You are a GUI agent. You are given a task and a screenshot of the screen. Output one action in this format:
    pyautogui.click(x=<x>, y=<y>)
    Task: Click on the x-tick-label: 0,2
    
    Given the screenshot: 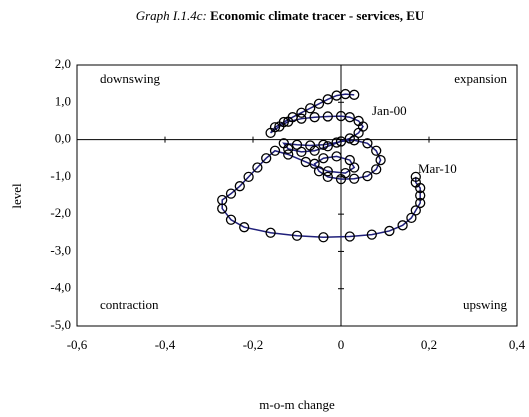 What is the action you would take?
    pyautogui.click(x=429, y=344)
    